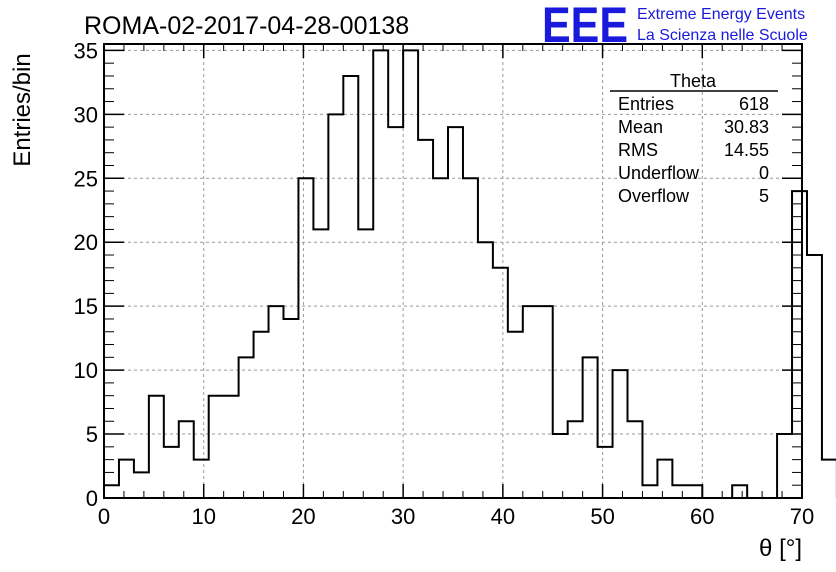 Image resolution: width=836 pixels, height=572 pixels. What do you see at coordinates (22, 109) in the screenshot?
I see `y-axis-label: Entries/bin` at bounding box center [22, 109].